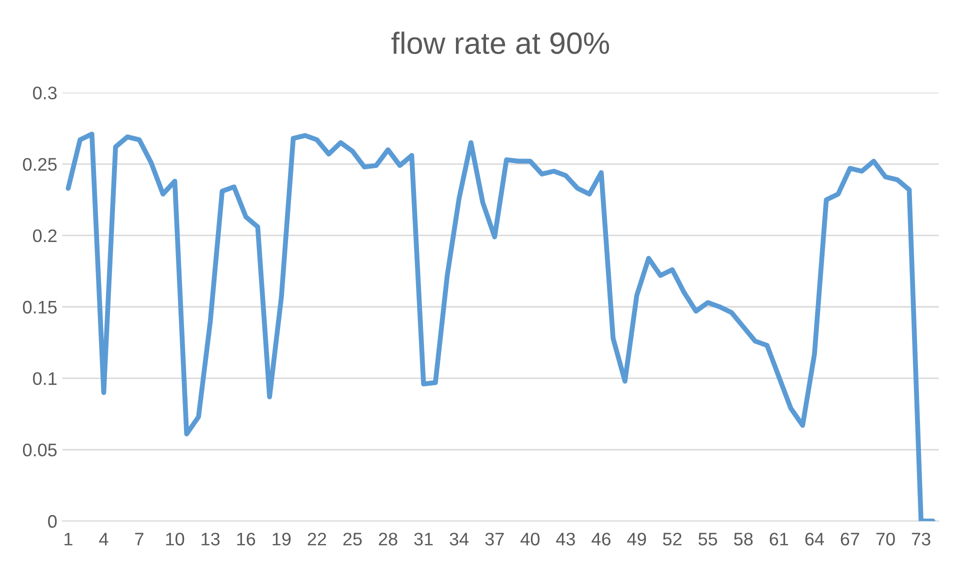  Describe the element at coordinates (39, 307) in the screenshot. I see `y-tick-label: 0.15` at that location.